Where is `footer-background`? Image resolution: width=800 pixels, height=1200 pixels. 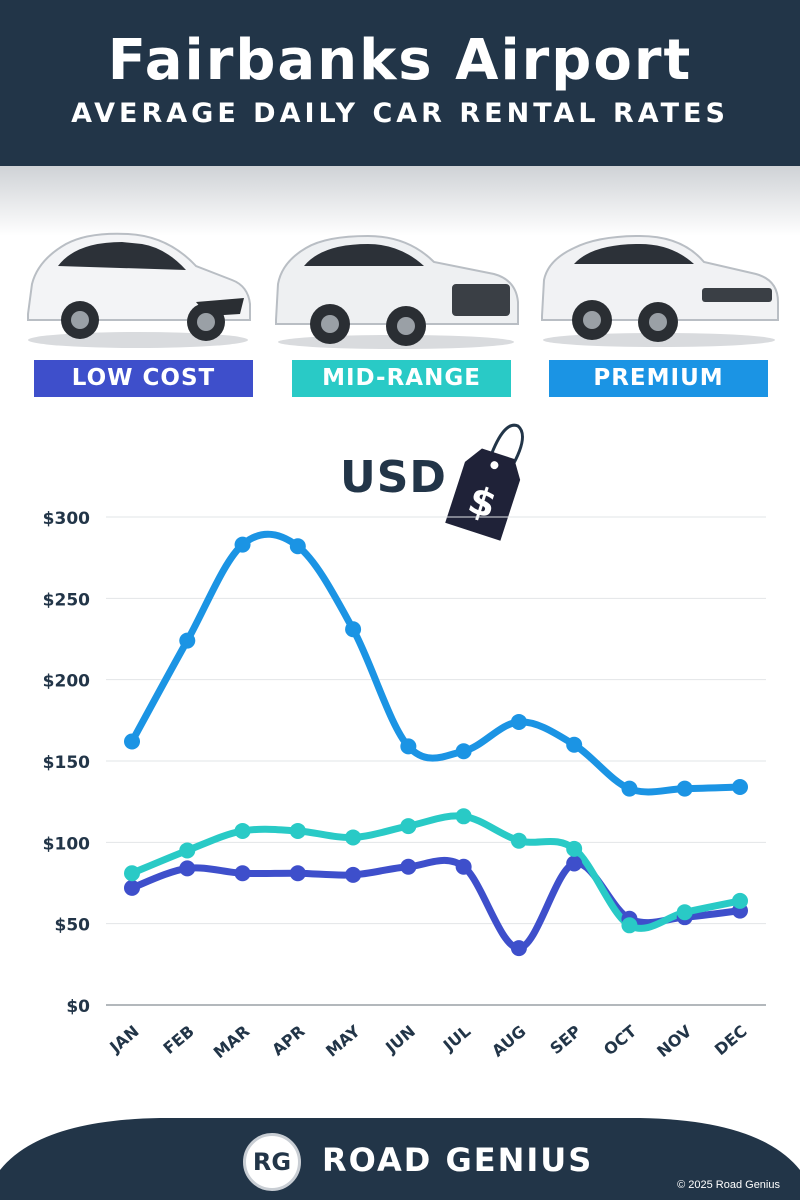
footer-background is located at coordinates (400, 1159).